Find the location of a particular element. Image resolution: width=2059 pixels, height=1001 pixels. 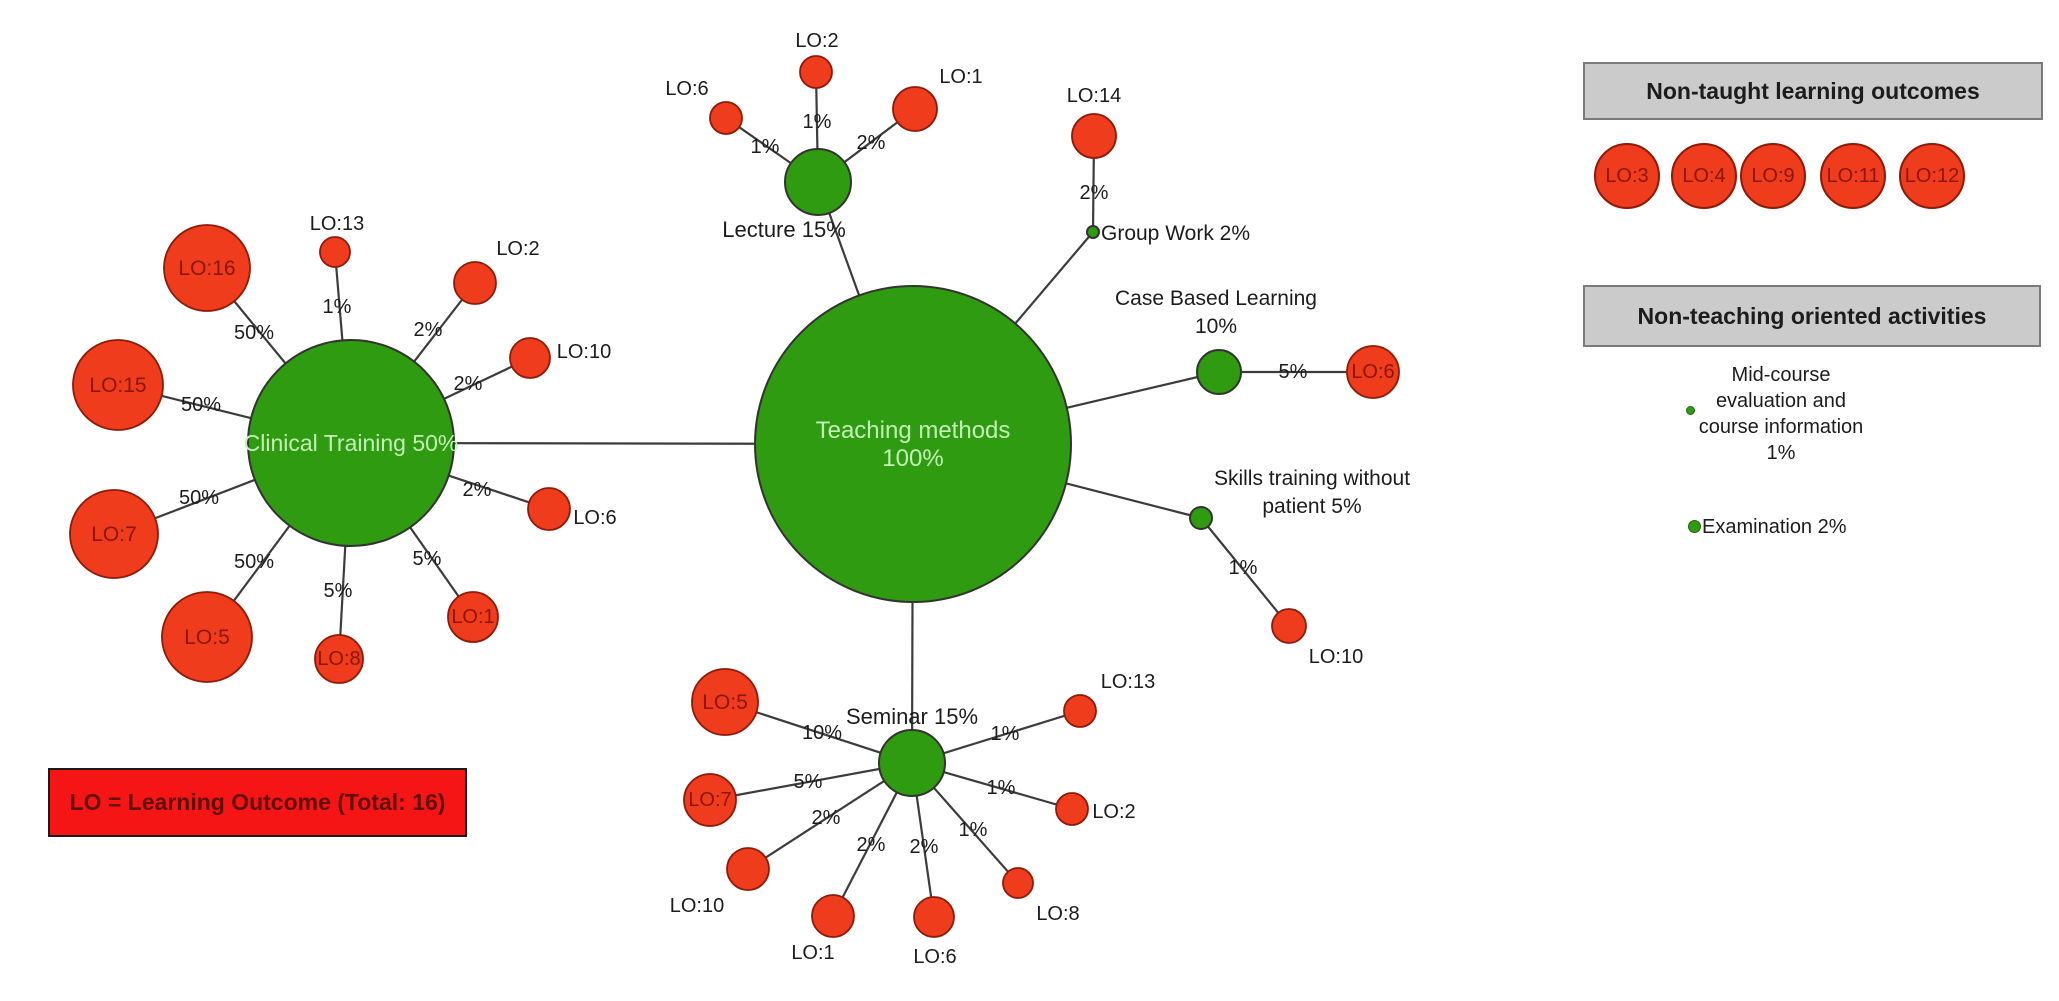

node-sem-lo2 is located at coordinates (1072, 809).